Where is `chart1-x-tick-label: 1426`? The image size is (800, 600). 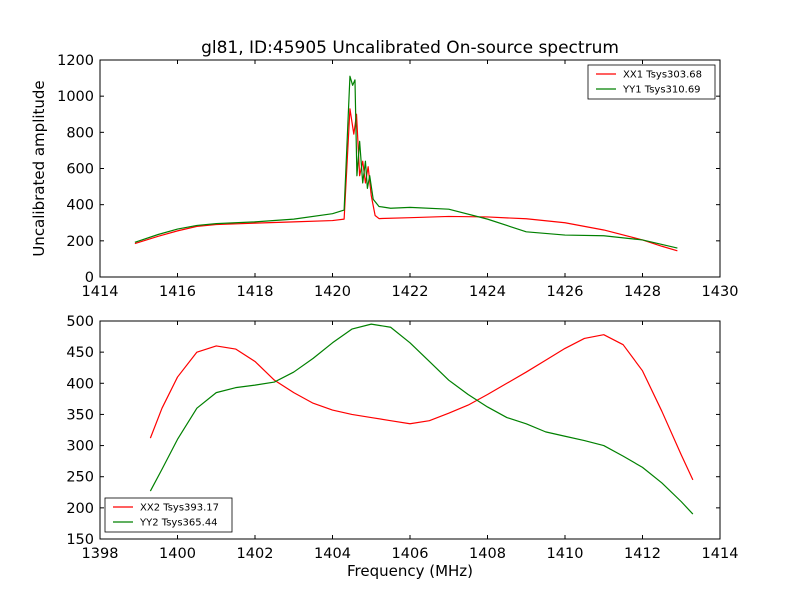 chart1-x-tick-label: 1426 is located at coordinates (565, 292).